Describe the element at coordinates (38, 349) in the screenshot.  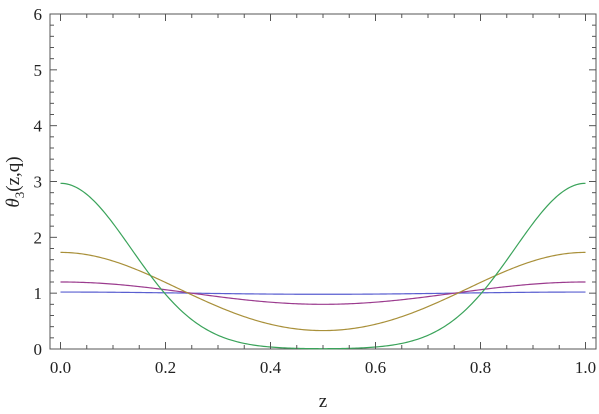
I see `y-tick-label: 0` at that location.